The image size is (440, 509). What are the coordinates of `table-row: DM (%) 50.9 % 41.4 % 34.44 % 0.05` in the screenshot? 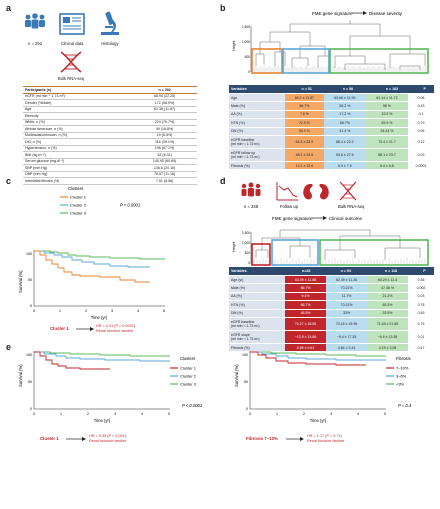 It's located at (331, 131).